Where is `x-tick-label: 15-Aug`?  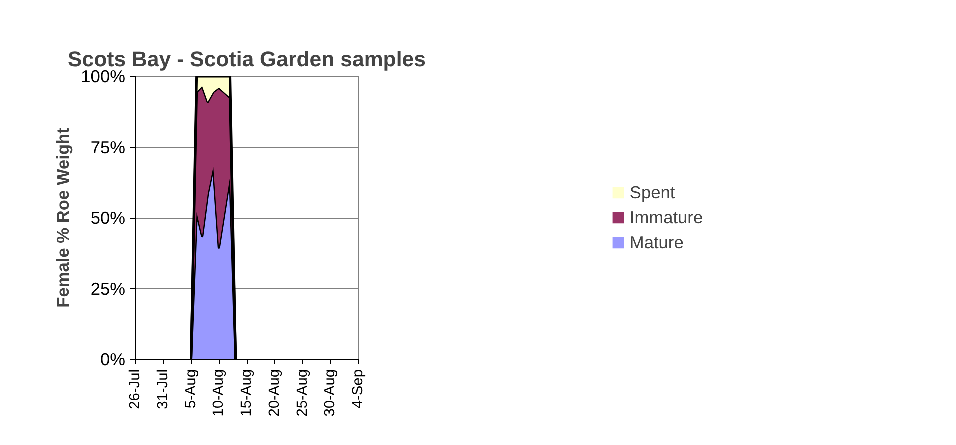
x-tick-label: 15-Aug is located at coordinates (247, 393).